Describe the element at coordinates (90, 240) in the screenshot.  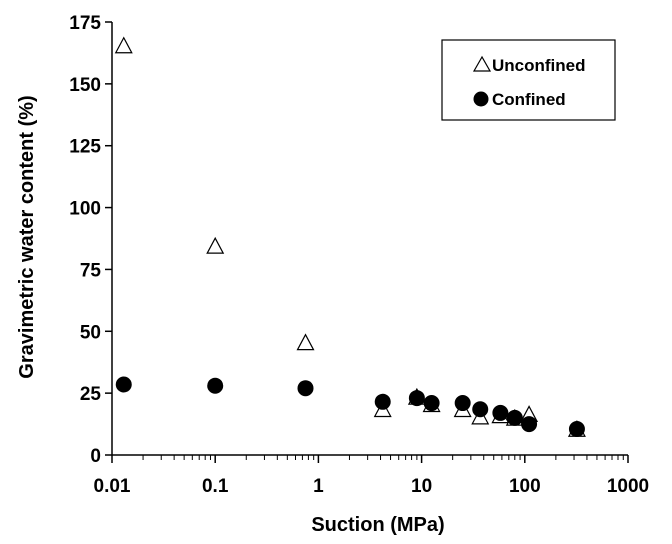
I see `y-axis-ticks: 0 25 50 75 100 125 150 175` at that location.